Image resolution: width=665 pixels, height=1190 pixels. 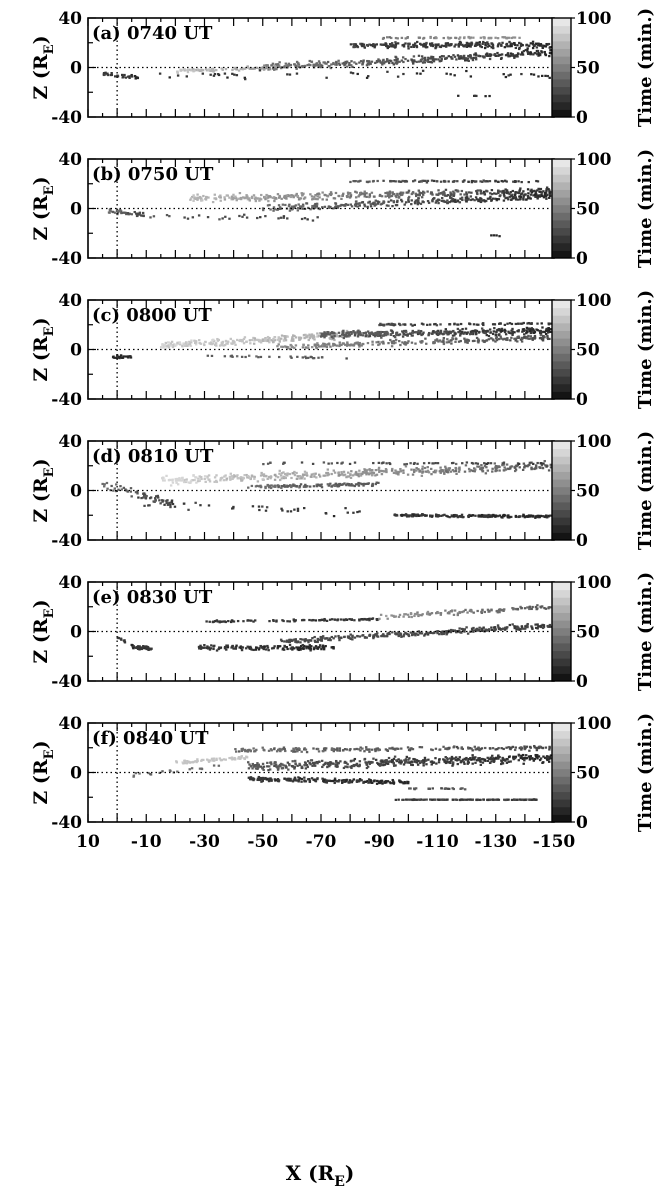 I want to click on data-points, so click(x=329, y=208).